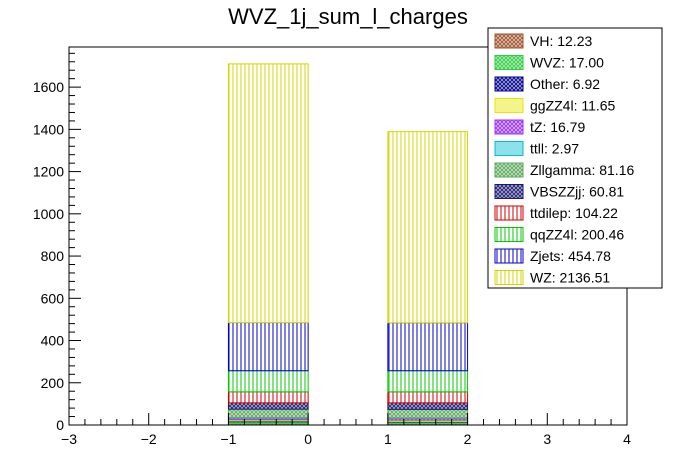 This screenshot has width=696, height=472. Describe the element at coordinates (561, 41) in the screenshot. I see `legend-entry: VH: 12.23` at that location.